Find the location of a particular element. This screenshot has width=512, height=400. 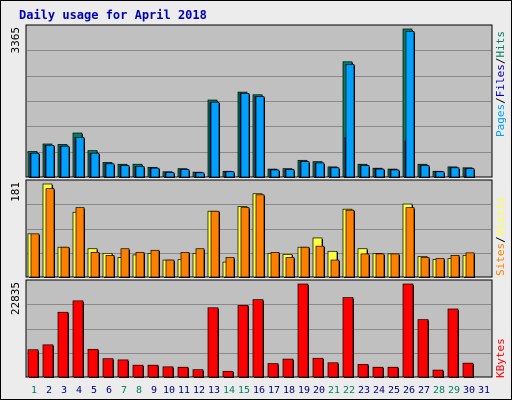

legend-kbytes: KBytes is located at coordinates (500, 358).